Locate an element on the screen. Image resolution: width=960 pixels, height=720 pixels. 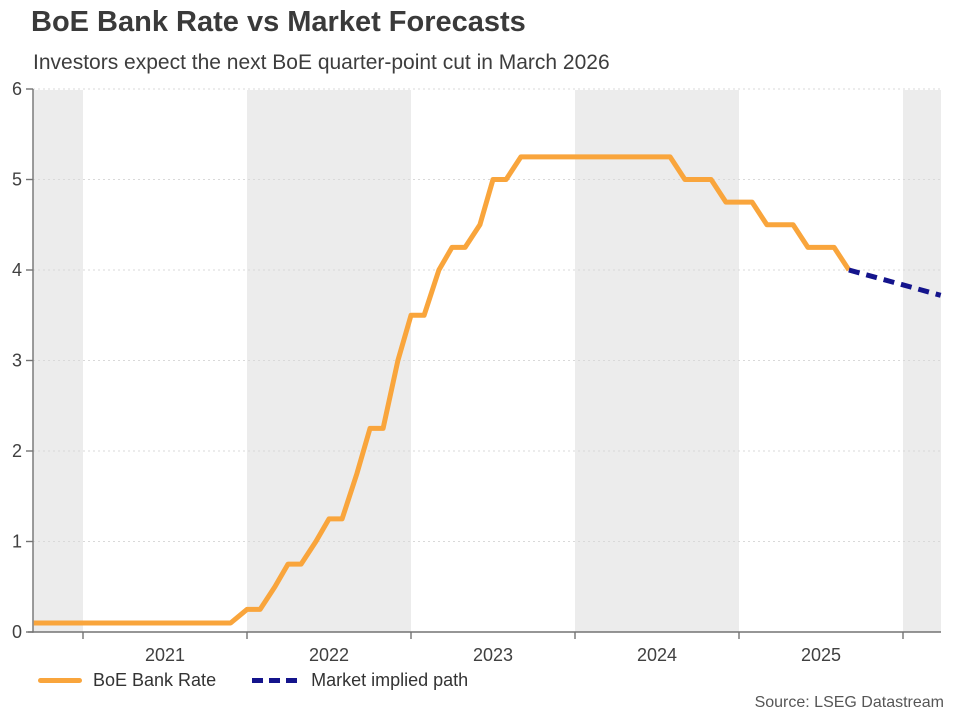
legend-swatch-implied-dashed-icon is located at coordinates (276, 680).